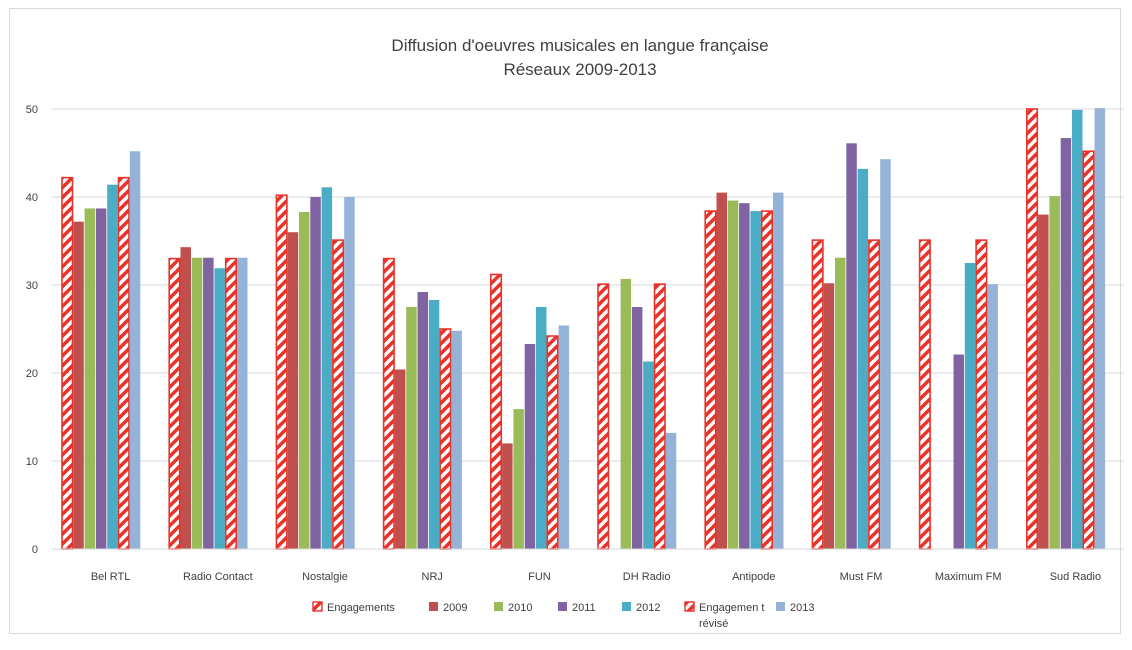 This screenshot has height=650, width=1132. Describe the element at coordinates (432, 577) in the screenshot. I see `category-label: NRJ` at that location.